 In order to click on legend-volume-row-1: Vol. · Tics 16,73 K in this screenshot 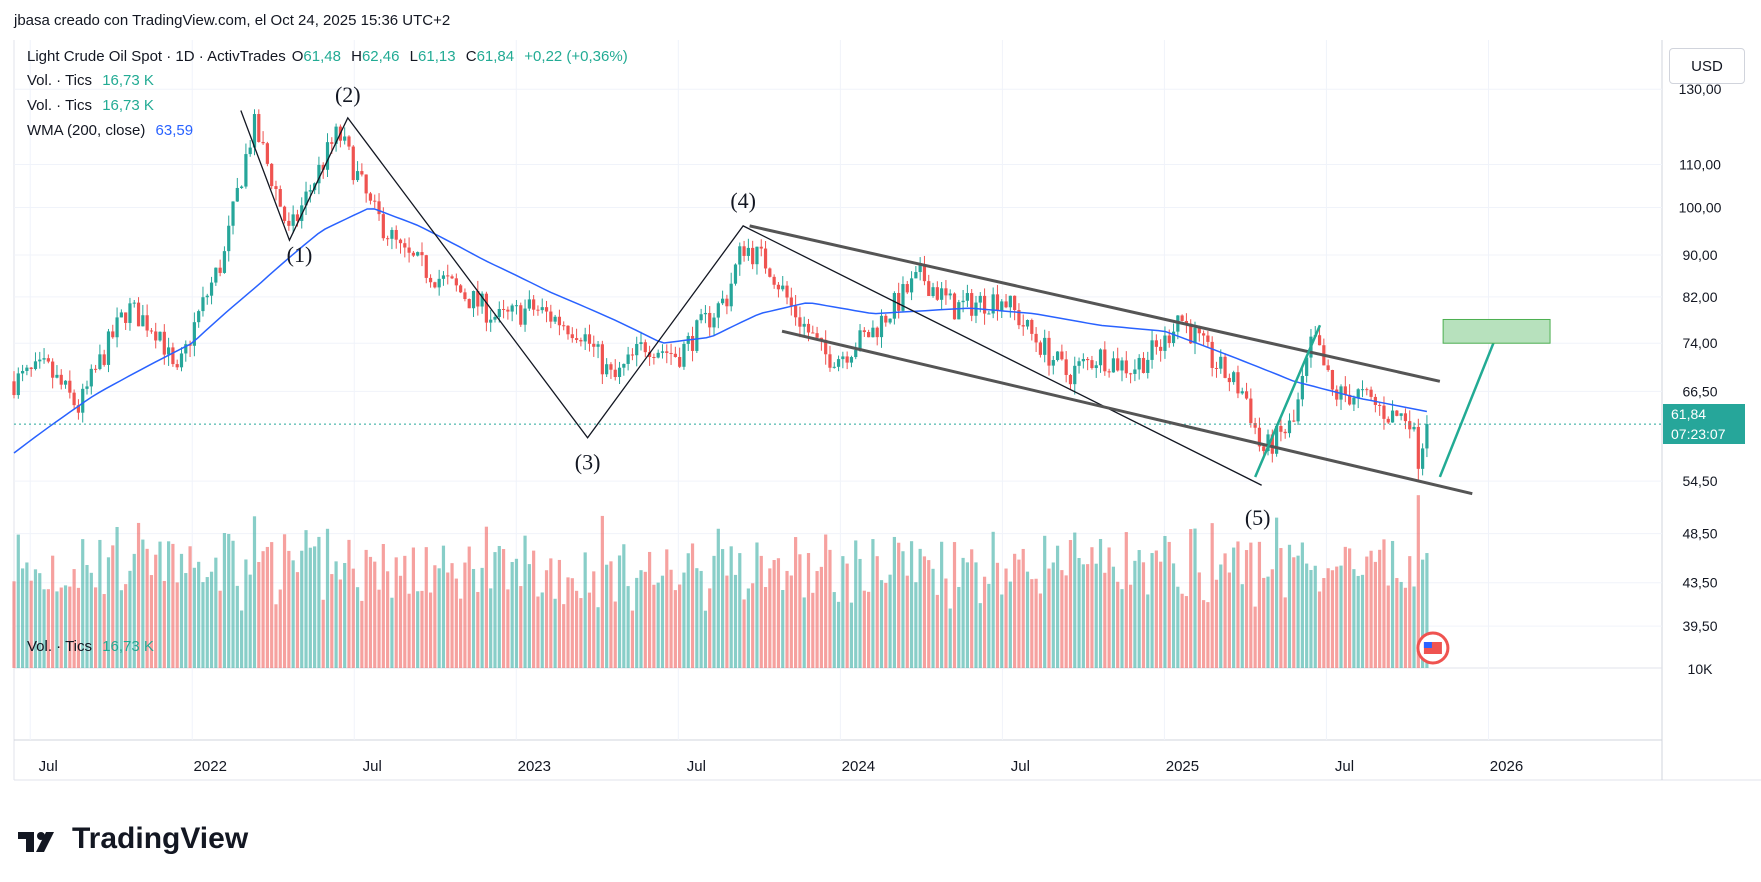, I will do `click(93, 80)`.